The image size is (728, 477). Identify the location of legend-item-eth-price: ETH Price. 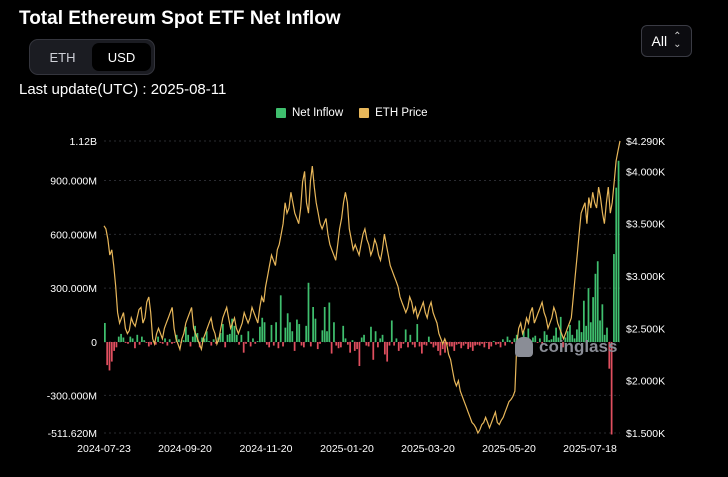
(393, 113).